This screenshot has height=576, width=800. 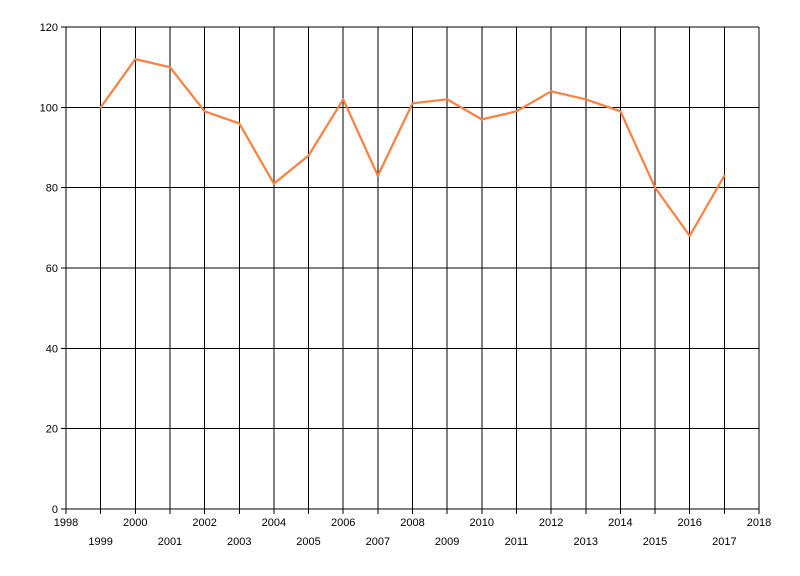 What do you see at coordinates (100, 542) in the screenshot?
I see `x-tick-label: 1999` at bounding box center [100, 542].